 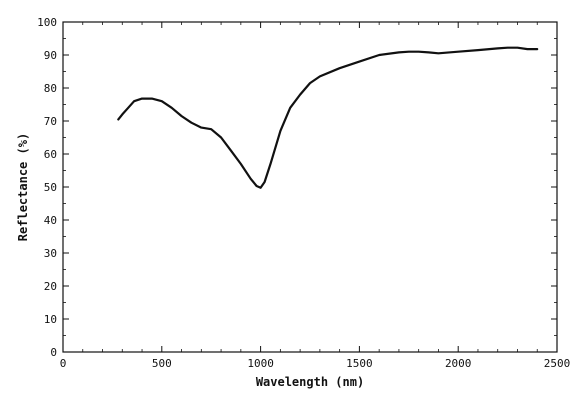 I want to click on y-tick-label: 60, so click(x=50, y=154).